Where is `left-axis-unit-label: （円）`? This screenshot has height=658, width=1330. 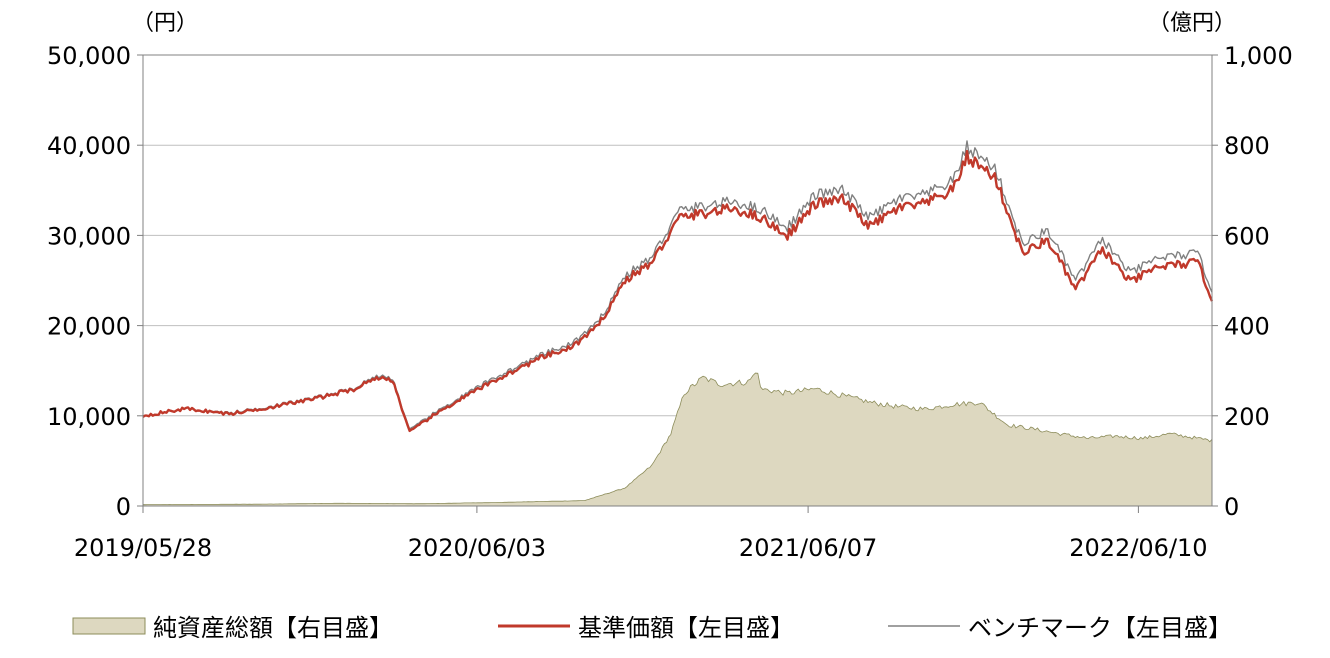 left-axis-unit-label: （円） is located at coordinates (165, 23).